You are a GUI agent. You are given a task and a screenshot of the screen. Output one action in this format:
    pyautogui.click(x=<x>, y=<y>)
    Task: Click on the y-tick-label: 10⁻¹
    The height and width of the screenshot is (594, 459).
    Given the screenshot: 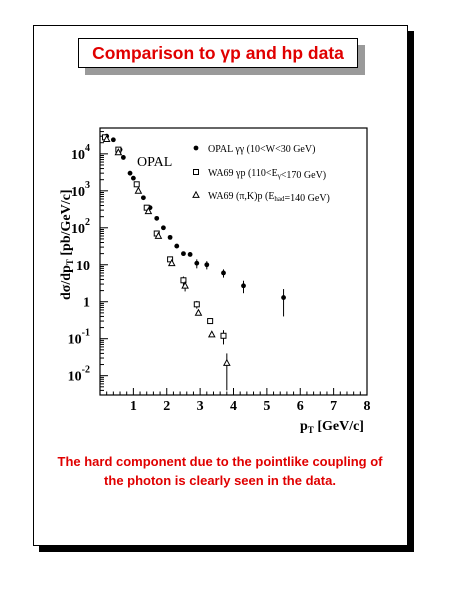 What is the action you would take?
    pyautogui.click(x=79, y=338)
    